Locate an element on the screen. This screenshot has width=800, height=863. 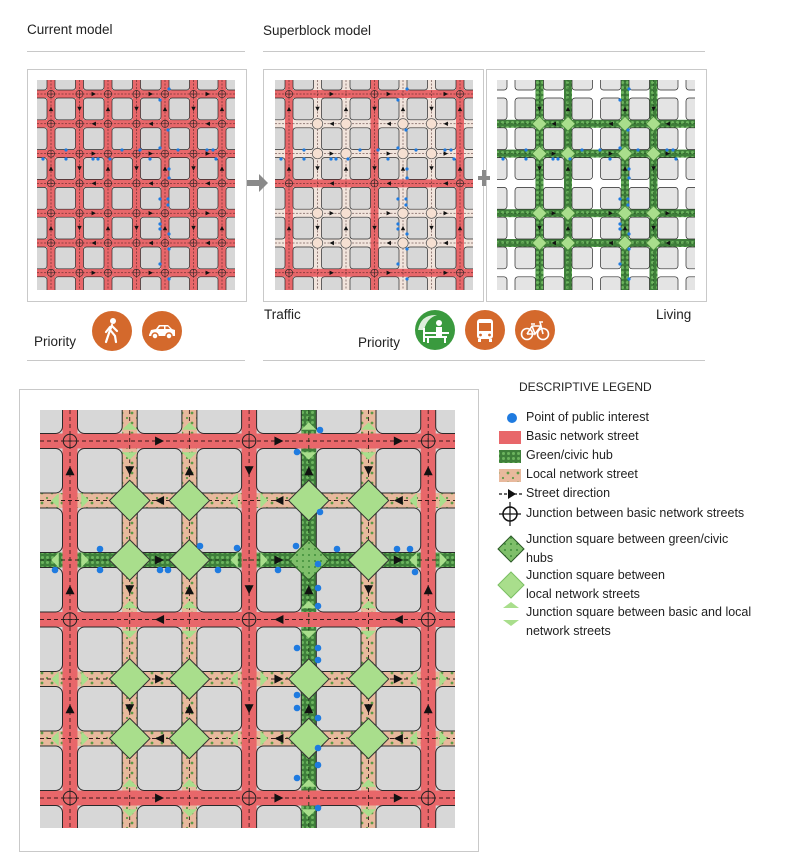
pedestrian-icon is located at coordinates (112, 331).